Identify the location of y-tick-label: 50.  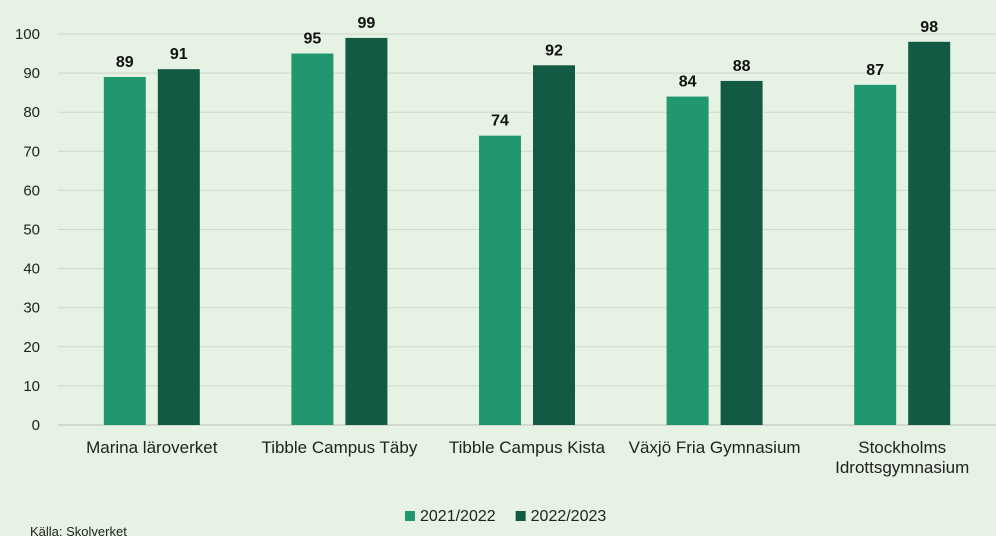
(31, 230).